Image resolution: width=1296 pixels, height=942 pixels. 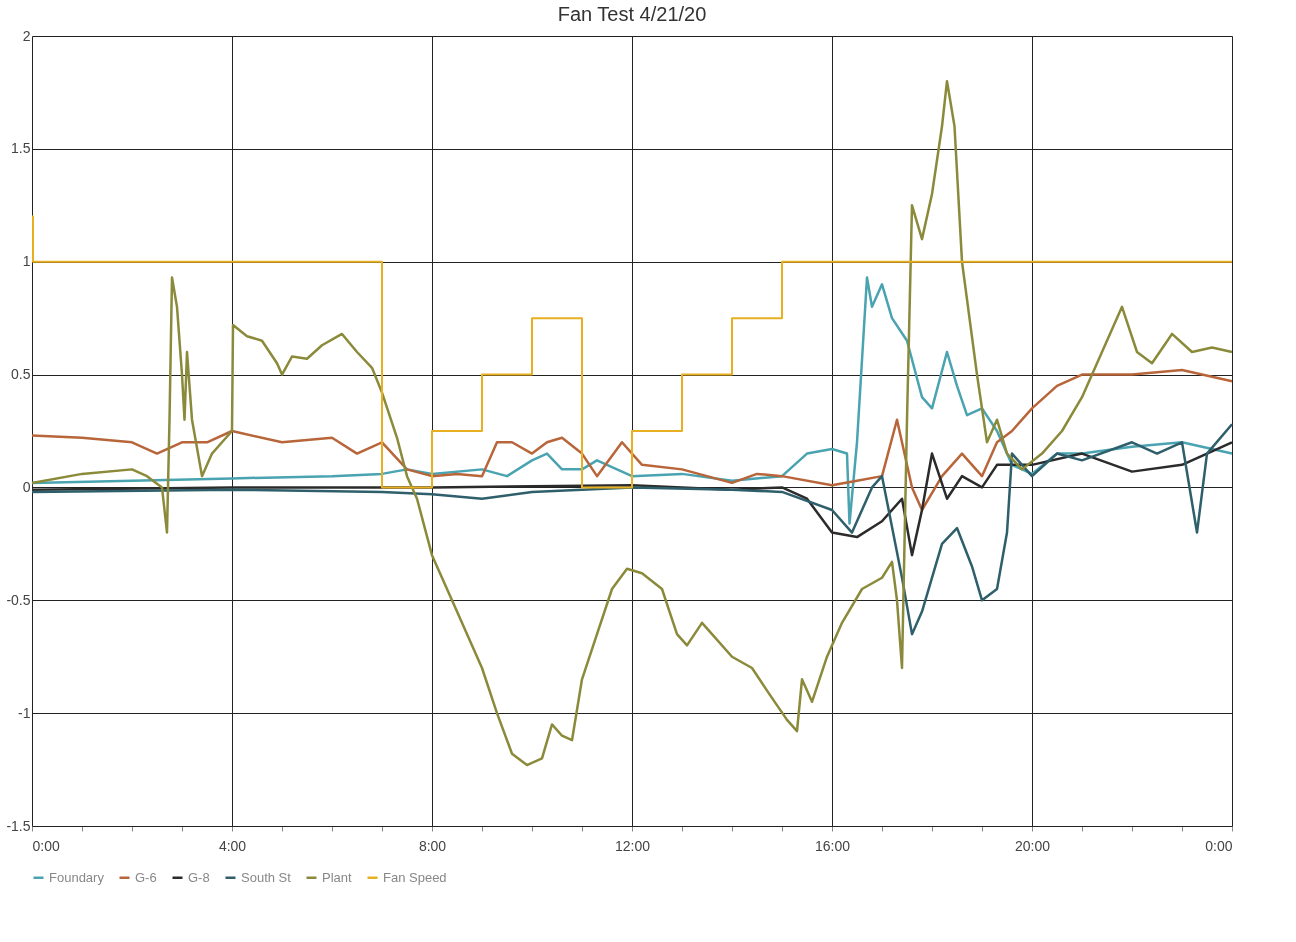 I want to click on y-tick-label: 2, so click(x=26, y=35).